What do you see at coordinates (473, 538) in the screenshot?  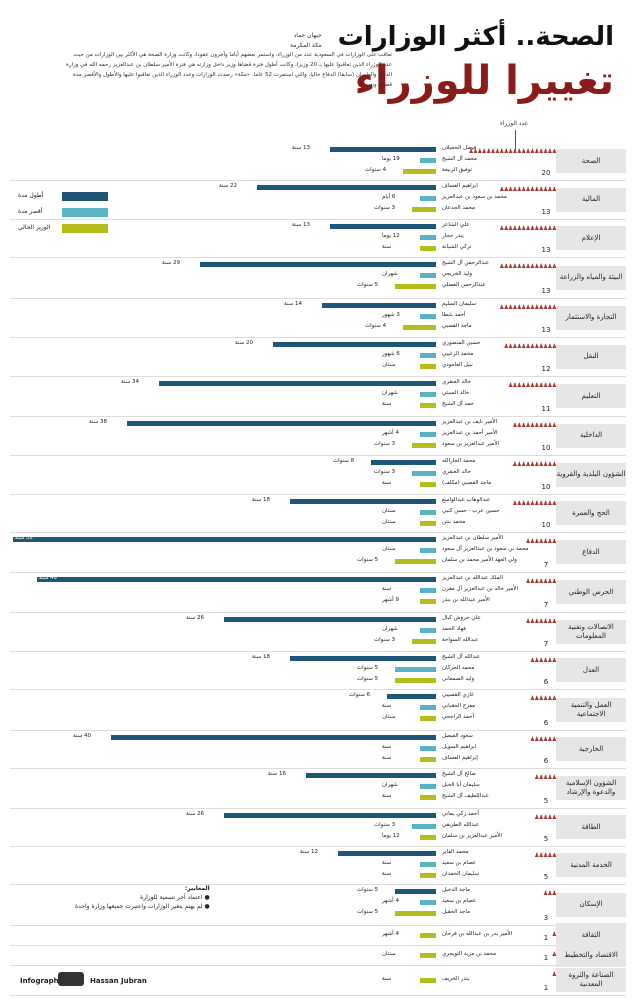 I see `minister-name: الأمير سلطان بن عبدالعزيز` at bounding box center [473, 538].